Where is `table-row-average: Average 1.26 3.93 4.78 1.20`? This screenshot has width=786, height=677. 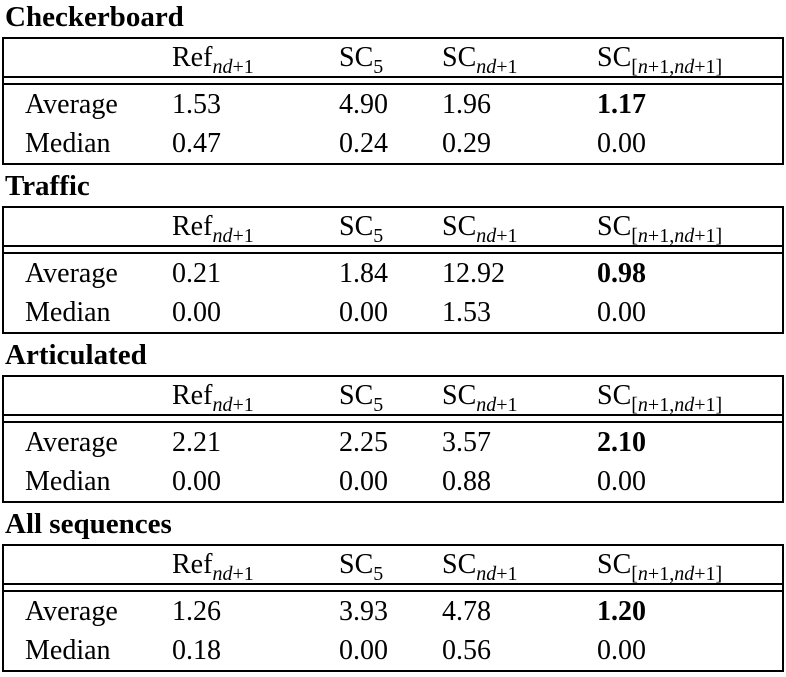 table-row-average: Average 1.26 3.93 4.78 1.20 is located at coordinates (393, 611).